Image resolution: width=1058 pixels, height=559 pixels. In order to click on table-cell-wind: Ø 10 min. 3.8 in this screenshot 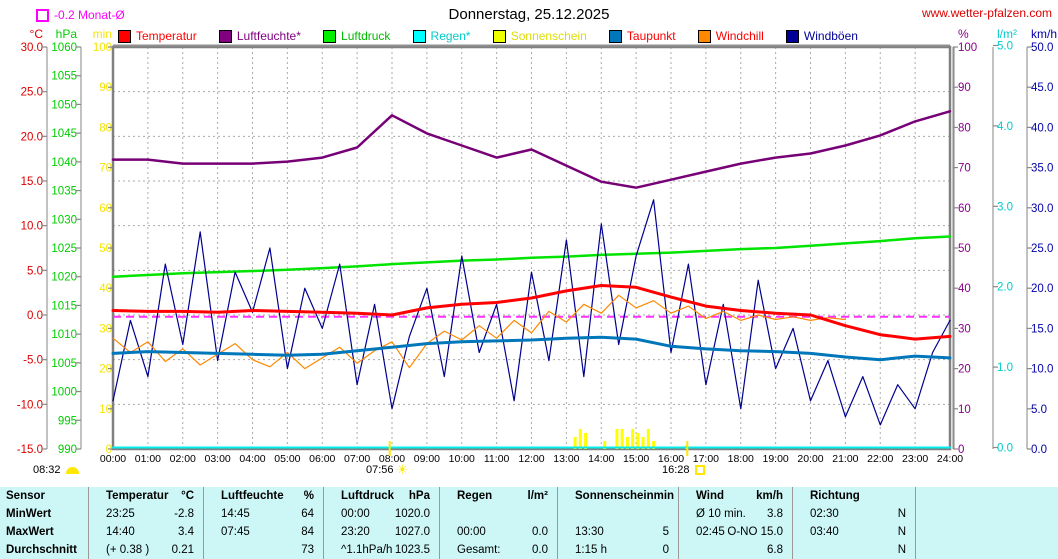, I will do `click(735, 514)`.